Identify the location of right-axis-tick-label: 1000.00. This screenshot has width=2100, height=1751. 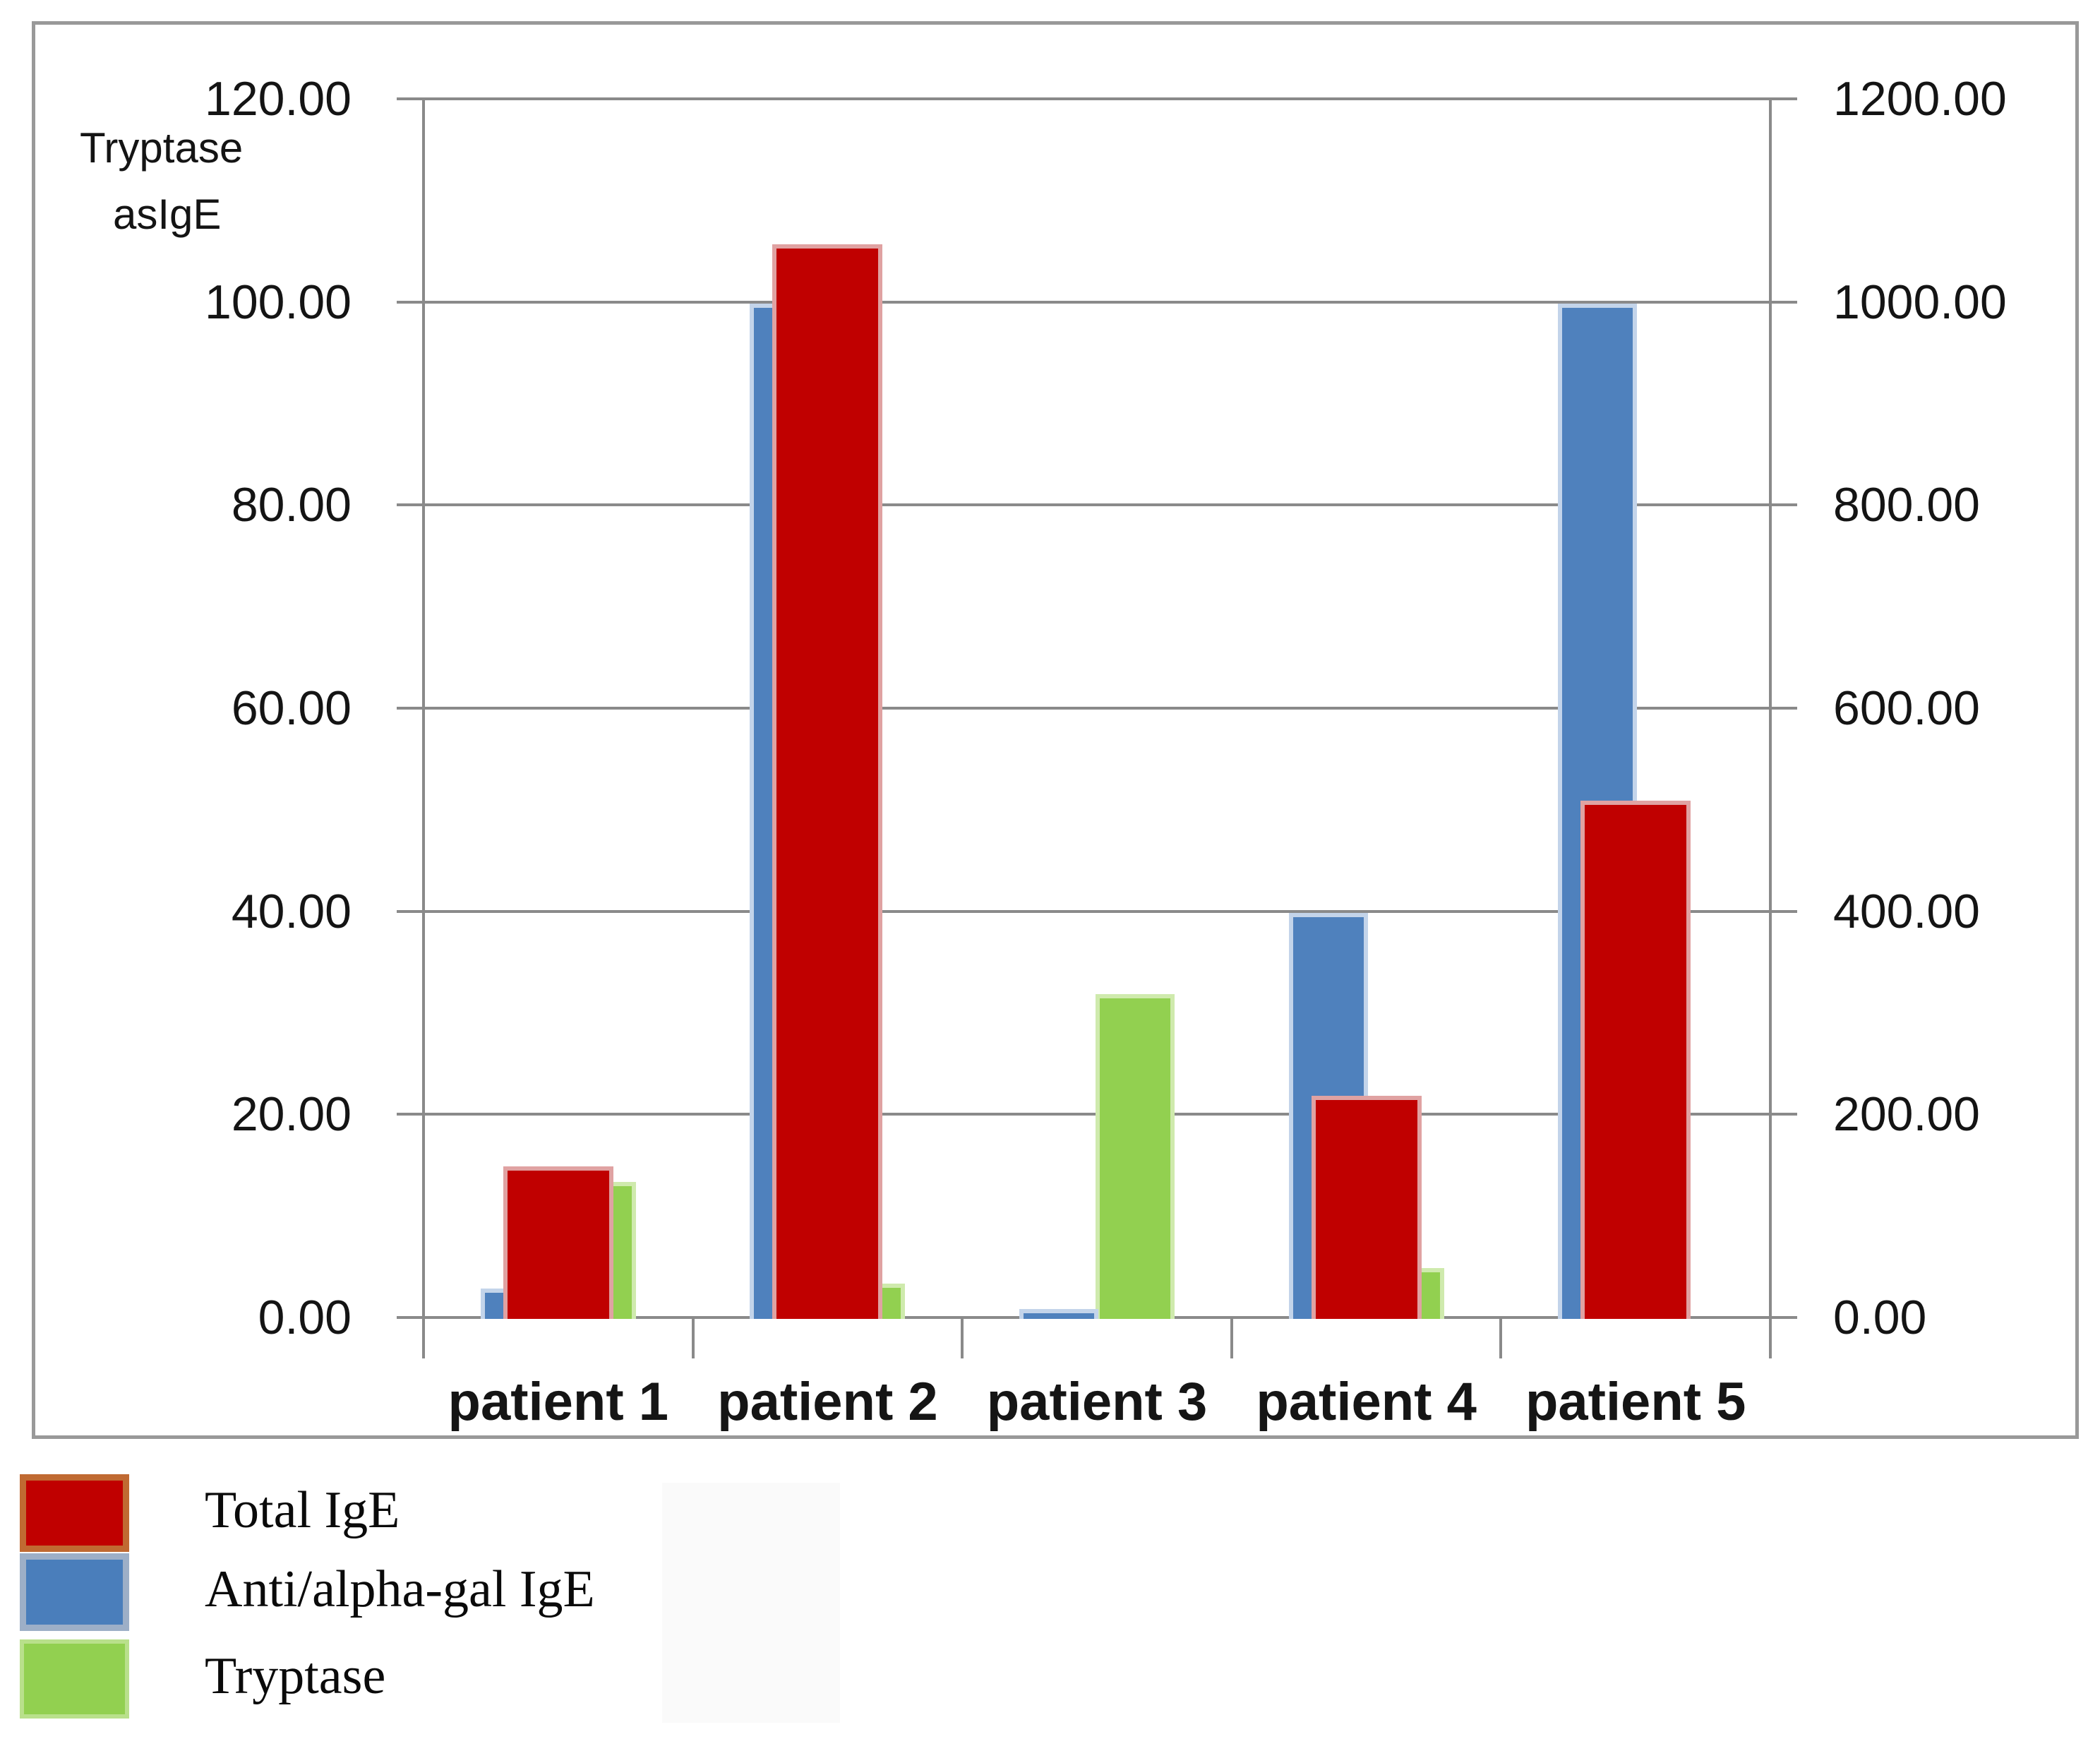
(1920, 302).